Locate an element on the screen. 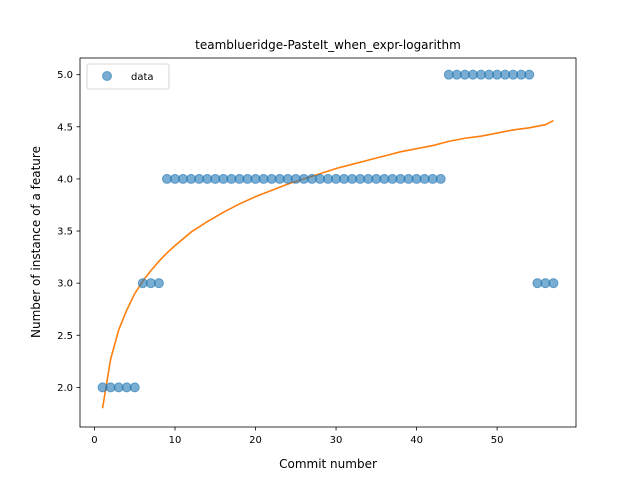  y-tick-label: 2.5 is located at coordinates (65, 336).